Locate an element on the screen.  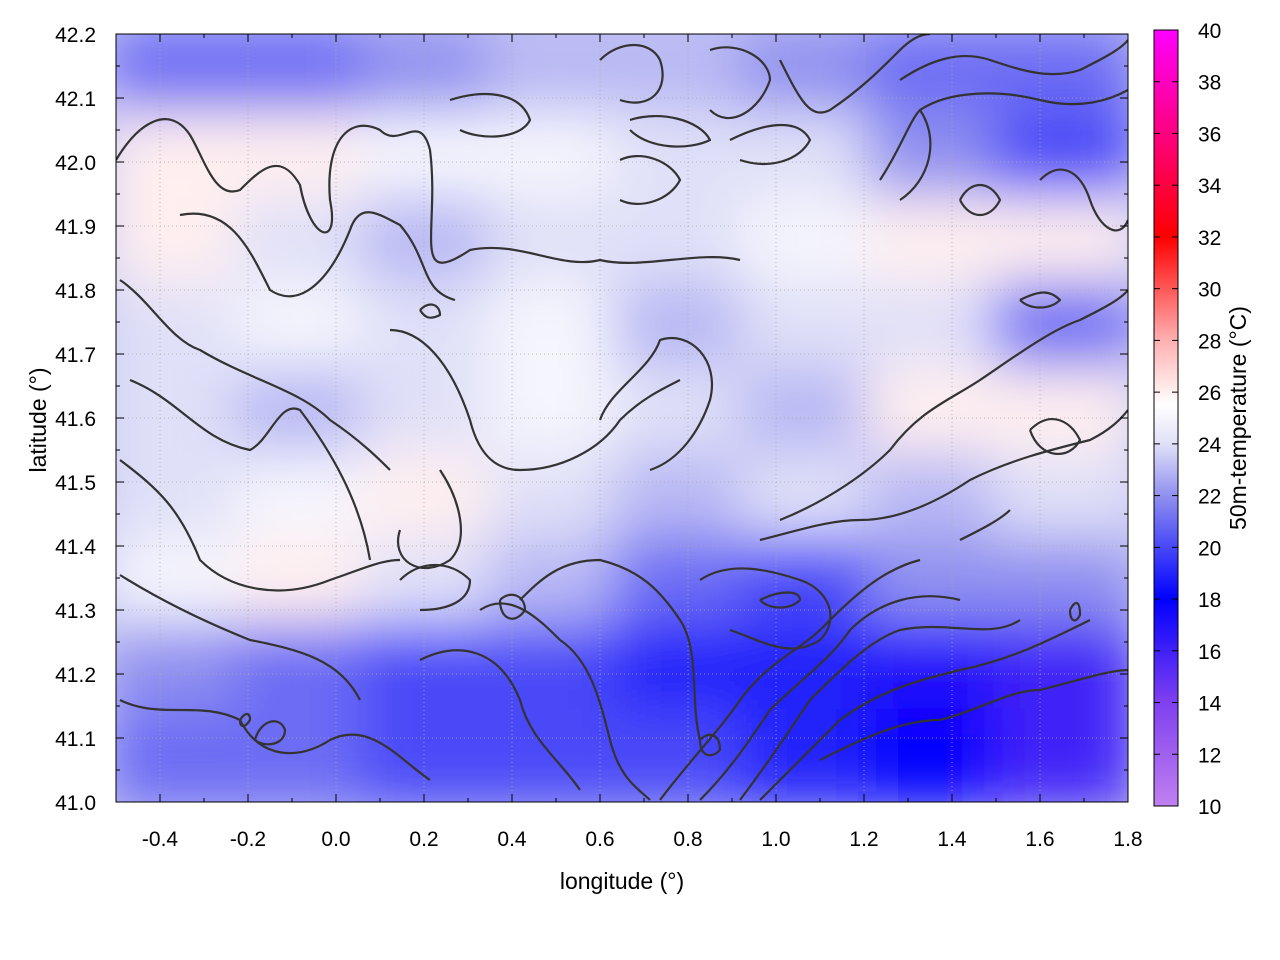
colorbar-tick-label: 40 is located at coordinates (1209, 31).